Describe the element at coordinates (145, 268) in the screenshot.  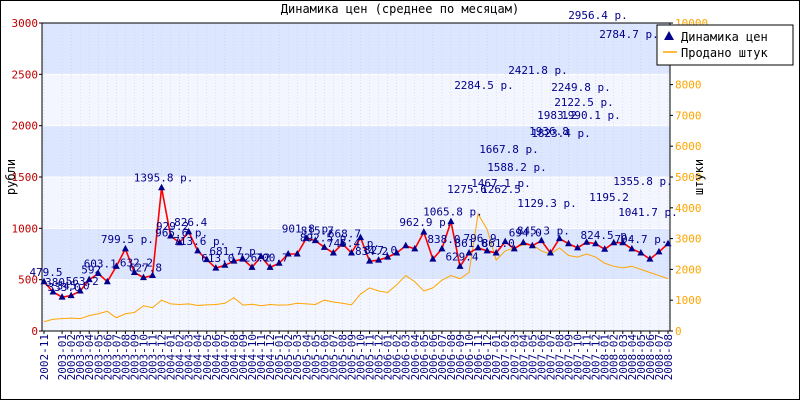
I see `price-point-label: 627.8` at that location.